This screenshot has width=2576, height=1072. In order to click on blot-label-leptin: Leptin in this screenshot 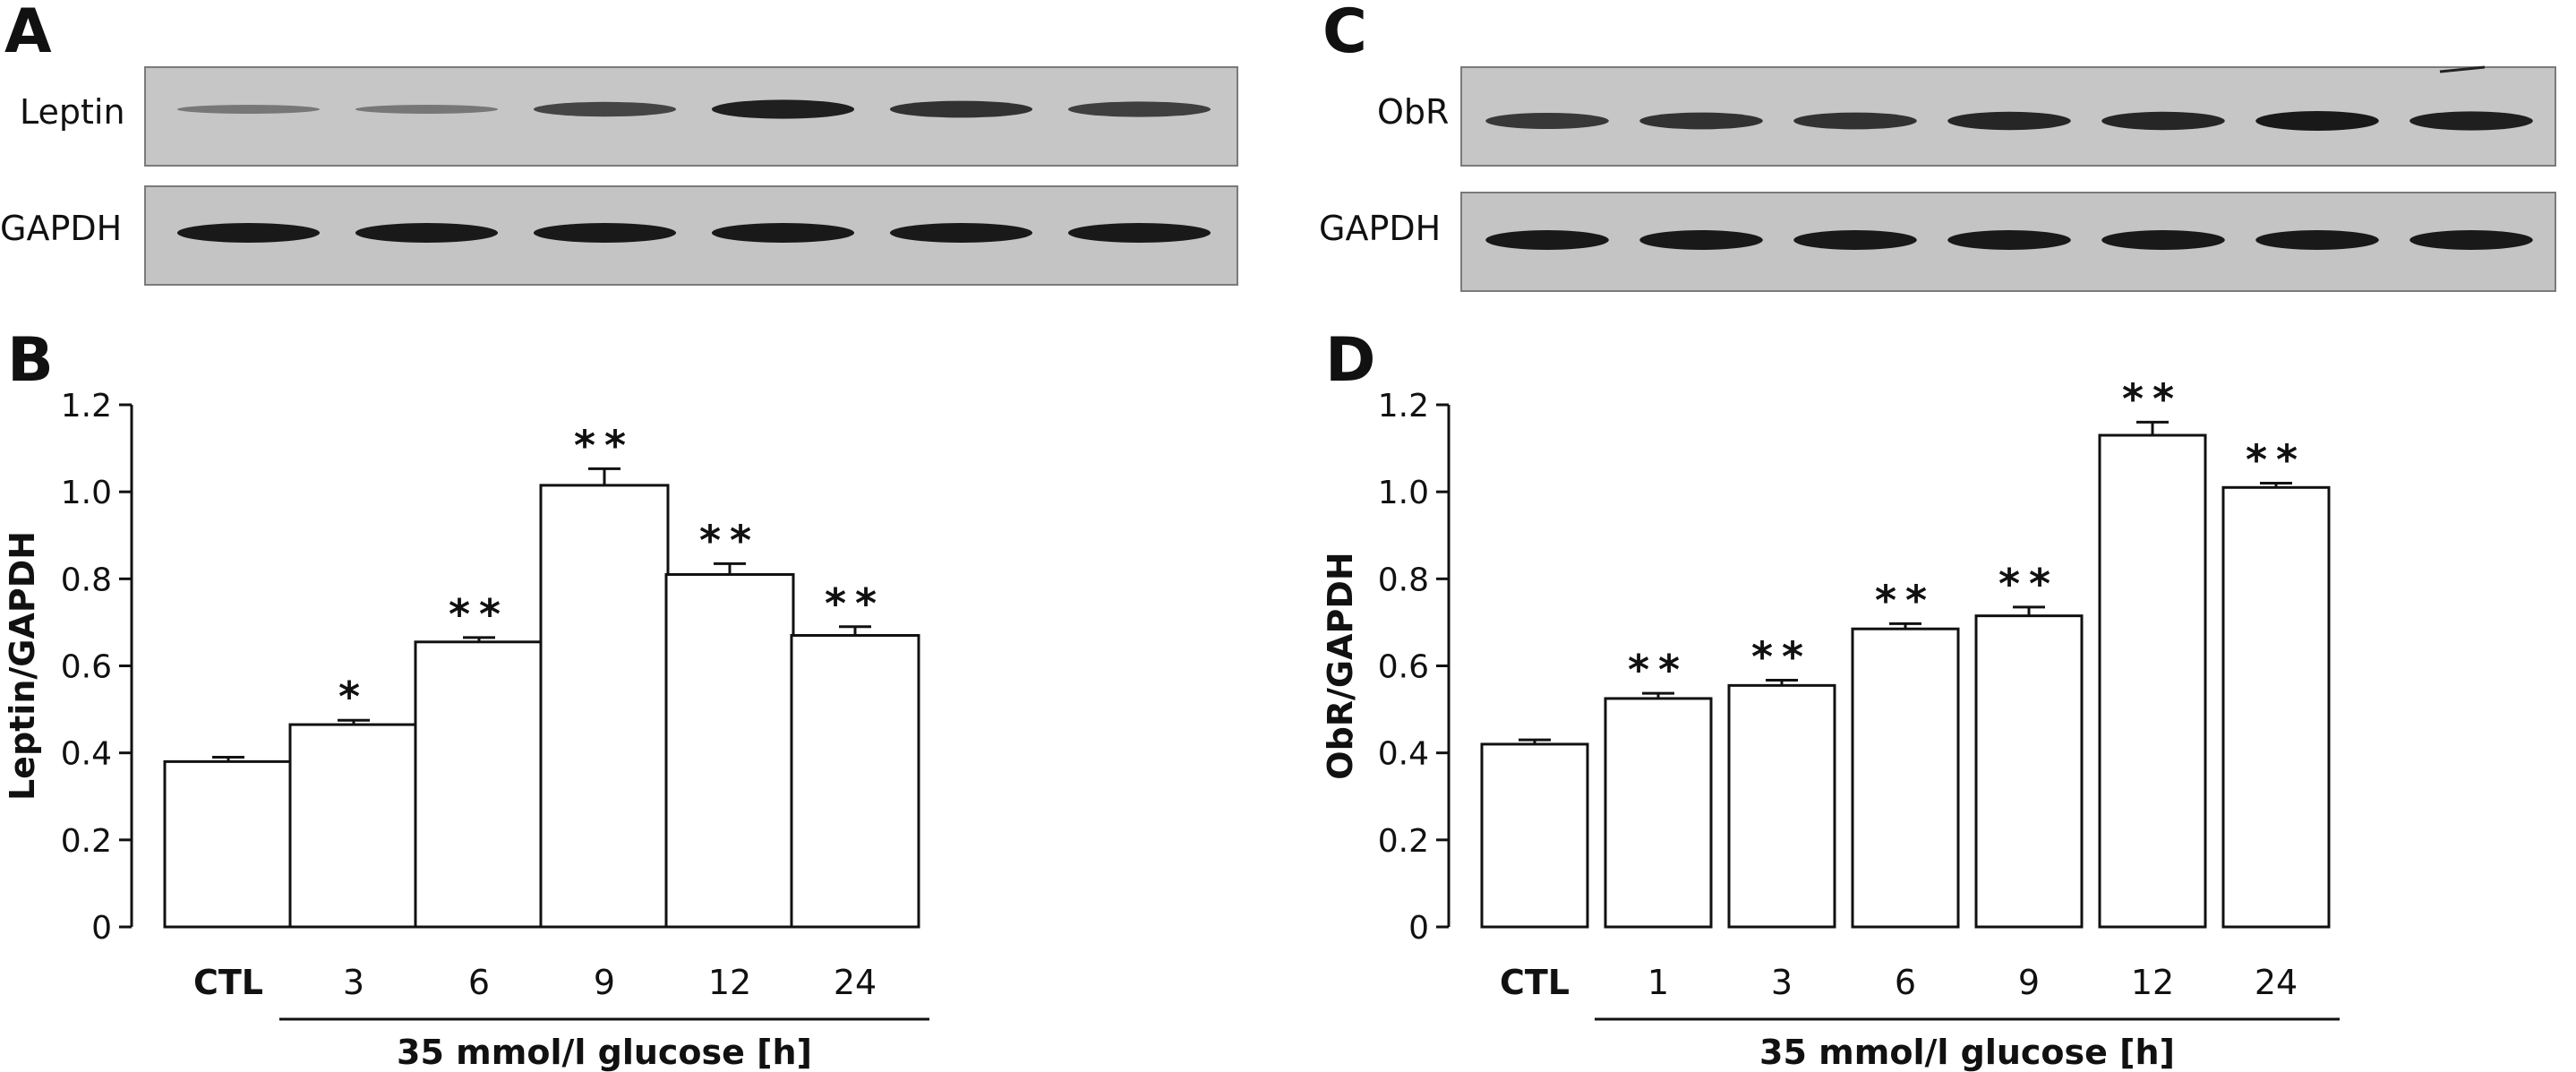, I will do `click(72, 112)`.